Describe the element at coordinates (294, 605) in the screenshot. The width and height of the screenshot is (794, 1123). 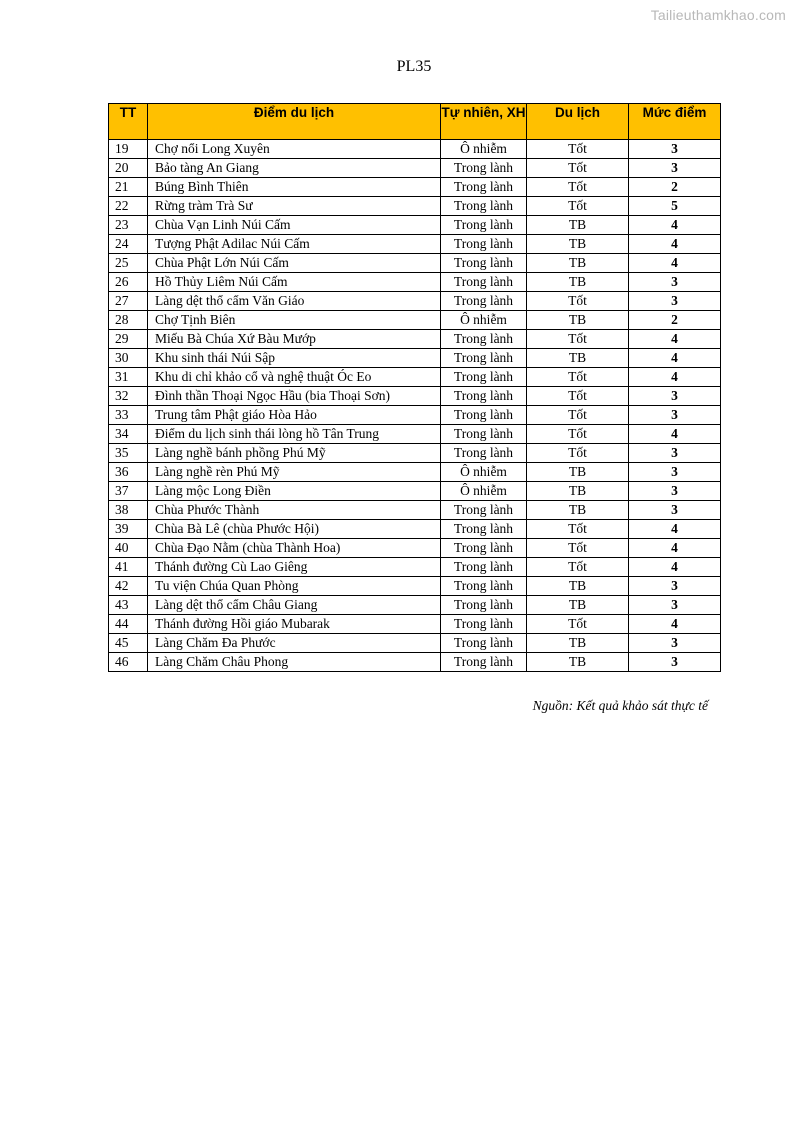
I see `cell-site: Làng dệt thổ cẩm Châu Giang` at that location.